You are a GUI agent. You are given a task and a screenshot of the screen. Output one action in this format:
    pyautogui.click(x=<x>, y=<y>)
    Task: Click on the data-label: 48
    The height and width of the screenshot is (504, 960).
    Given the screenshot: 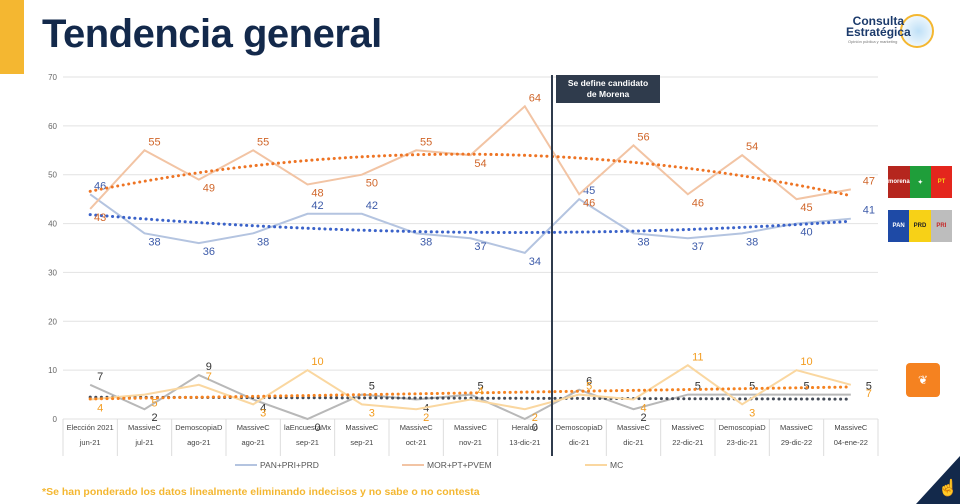 What is the action you would take?
    pyautogui.click(x=317, y=193)
    